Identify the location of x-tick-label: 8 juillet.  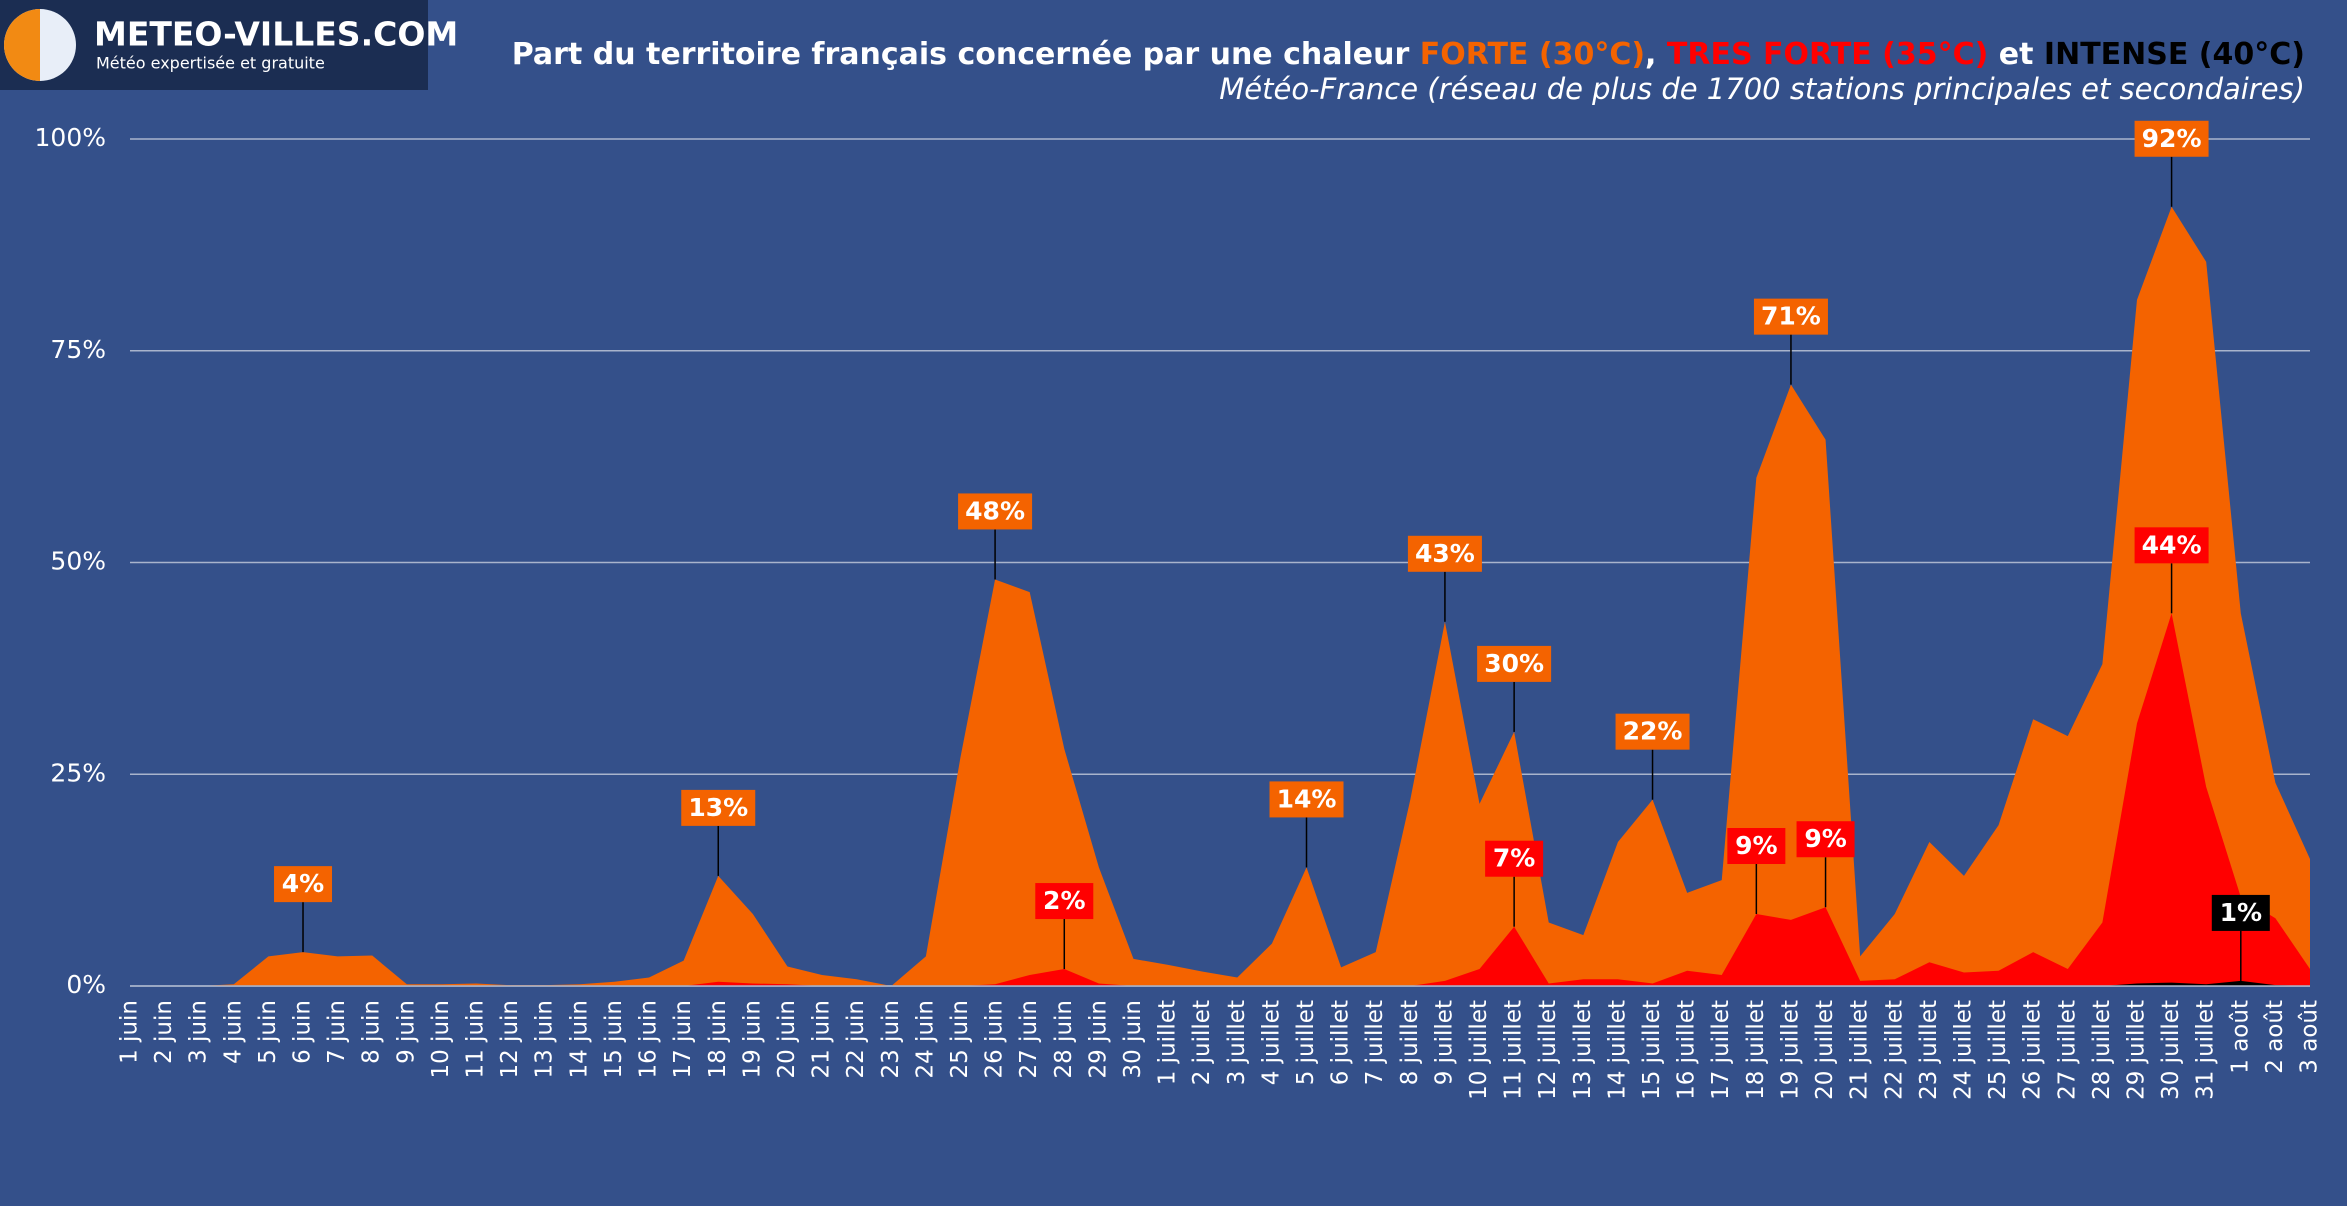
(1410, 1042).